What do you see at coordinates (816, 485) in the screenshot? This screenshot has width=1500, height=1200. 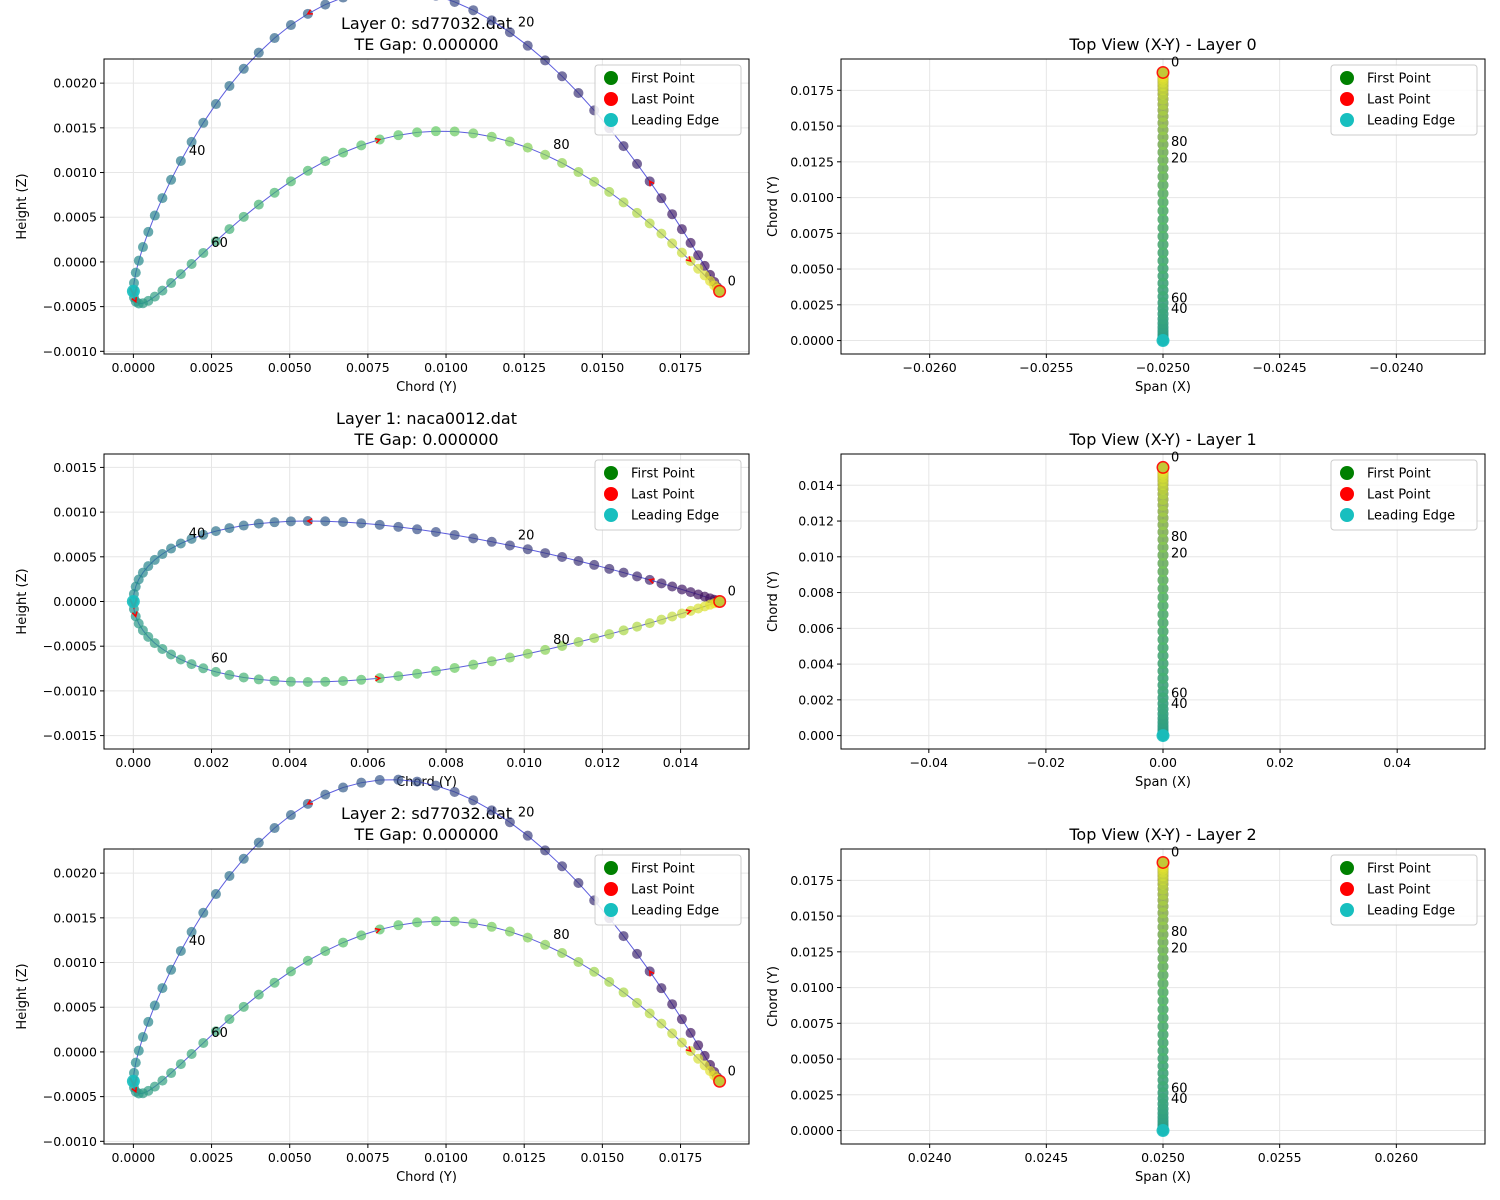 I see `y-tick-label: 0.014` at bounding box center [816, 485].